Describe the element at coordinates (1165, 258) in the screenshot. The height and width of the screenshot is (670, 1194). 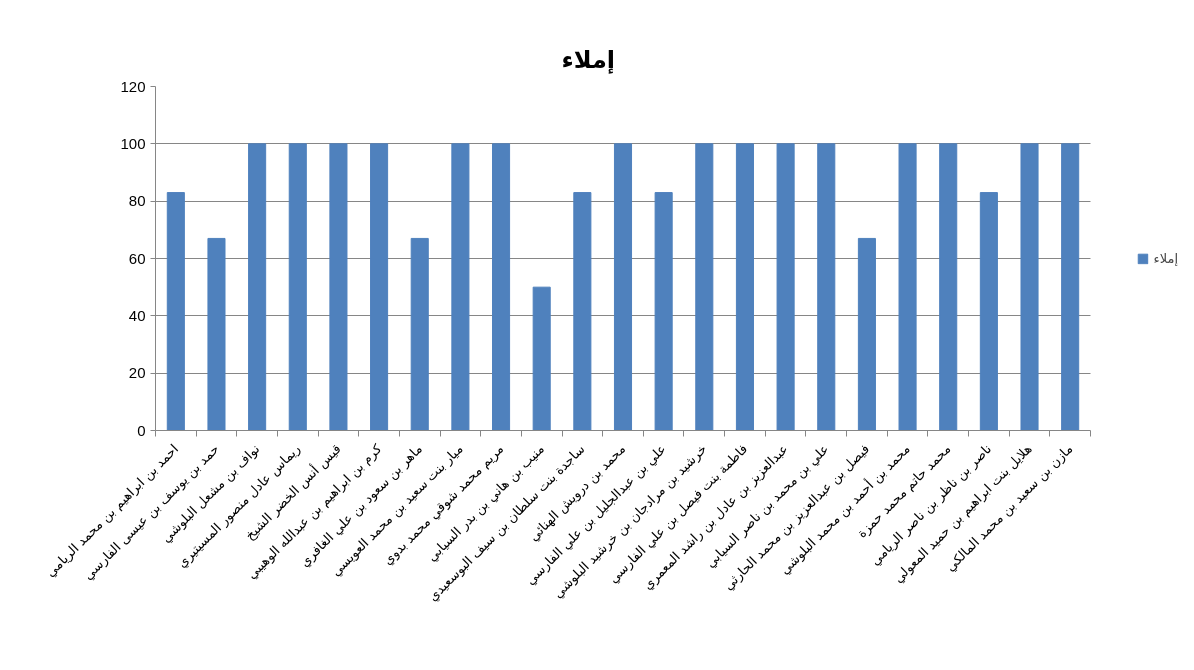
I see `legend-label: إملاء` at that location.